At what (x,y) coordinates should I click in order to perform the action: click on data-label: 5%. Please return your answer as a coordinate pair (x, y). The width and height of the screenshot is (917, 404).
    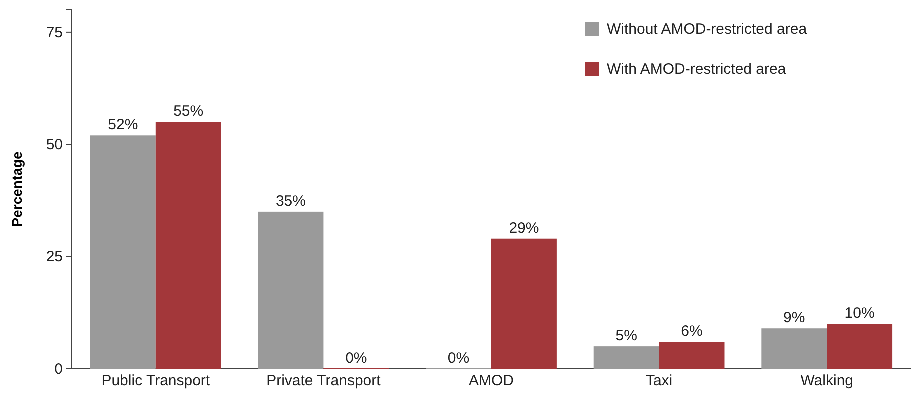
    Looking at the image, I should click on (627, 336).